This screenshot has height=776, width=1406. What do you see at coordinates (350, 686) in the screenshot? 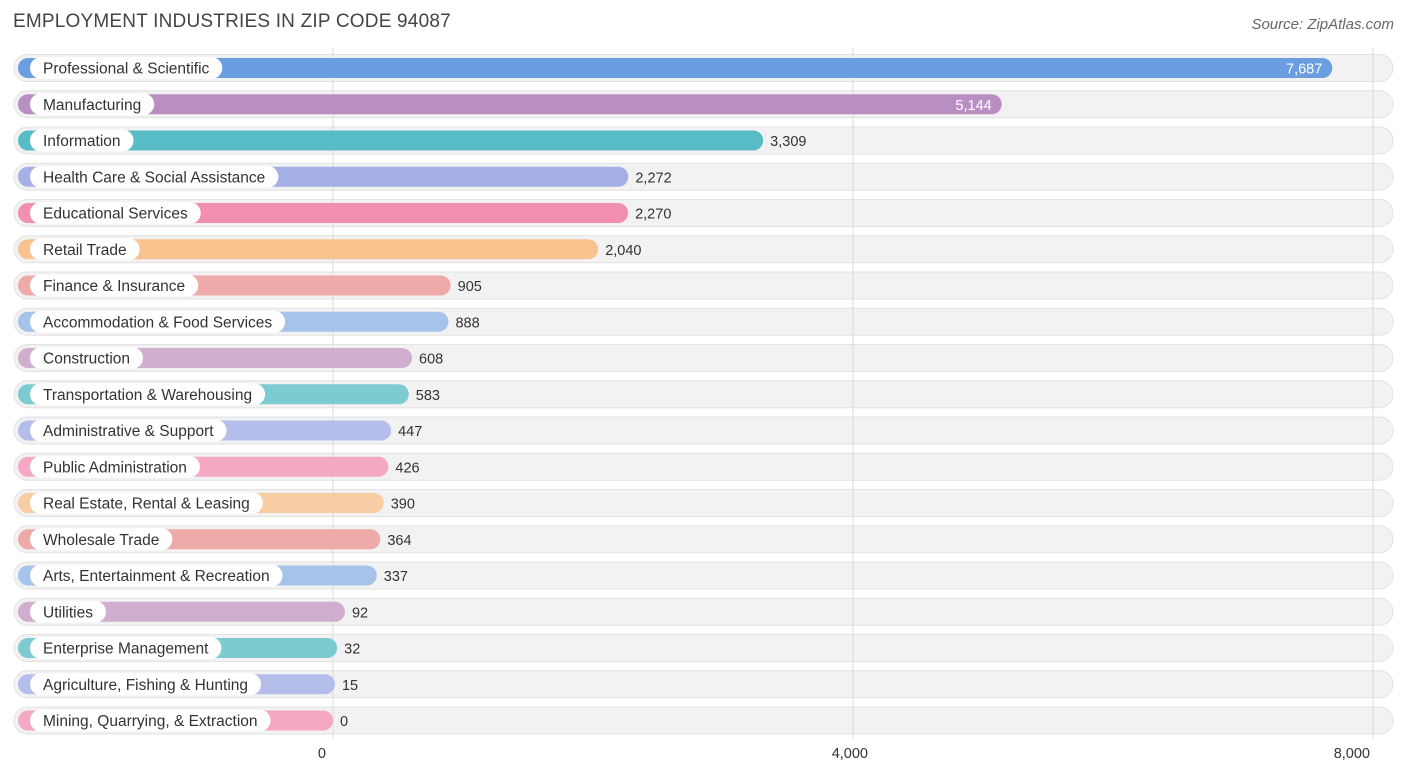
I see `value-label: 15` at bounding box center [350, 686].